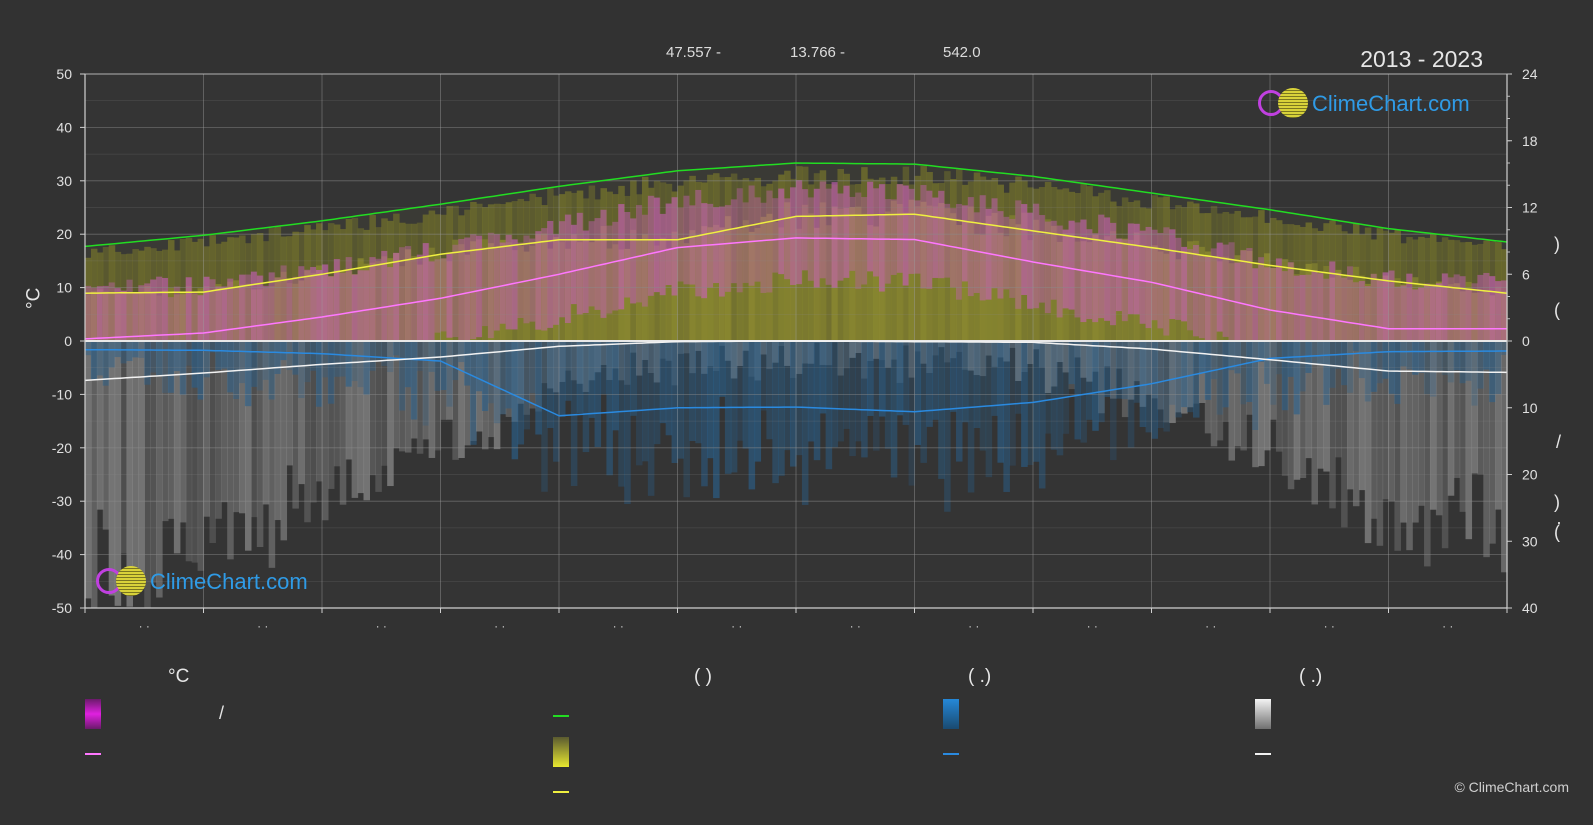 This screenshot has height=825, width=1593. Describe the element at coordinates (1364, 104) in the screenshot. I see `brand-logo-top: ClimeChart.com` at that location.